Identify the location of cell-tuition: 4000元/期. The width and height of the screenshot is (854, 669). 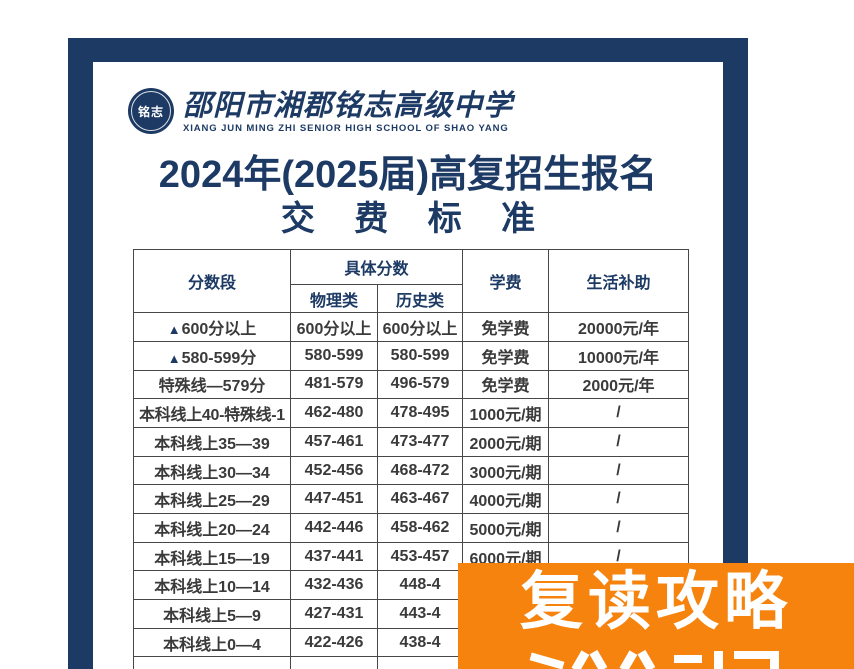
(506, 499).